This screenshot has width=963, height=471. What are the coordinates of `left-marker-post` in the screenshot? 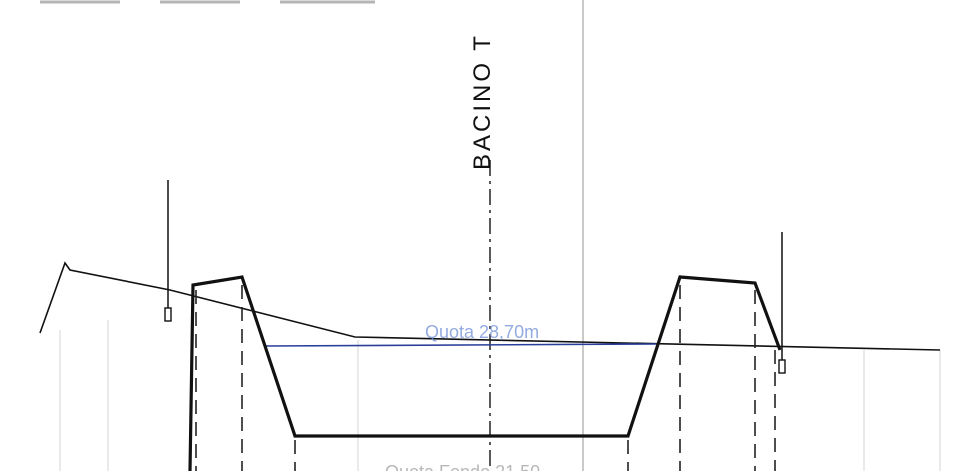 It's located at (168, 251).